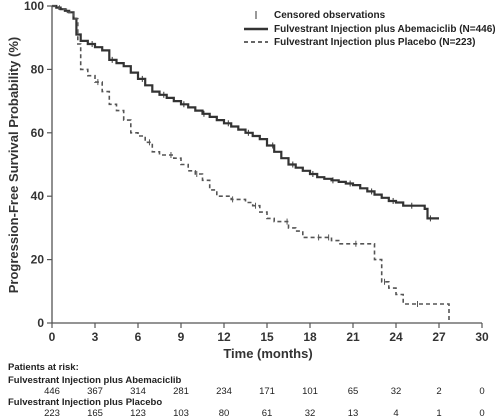 Image resolution: width=495 pixels, height=419 pixels. Describe the element at coordinates (439, 337) in the screenshot. I see `x-tick-label: 27` at that location.